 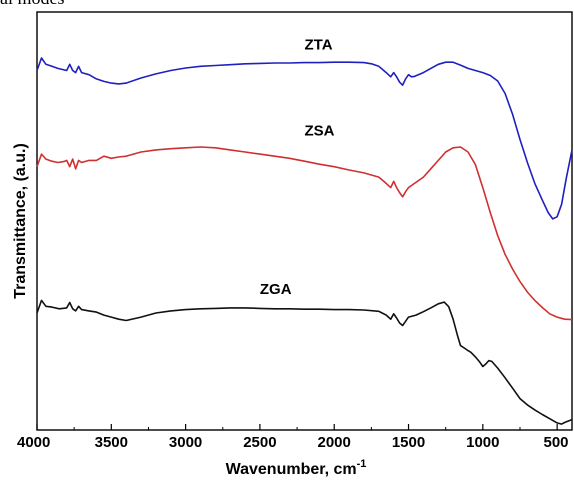 I want to click on x-tick-label: 3000, so click(x=185, y=442).